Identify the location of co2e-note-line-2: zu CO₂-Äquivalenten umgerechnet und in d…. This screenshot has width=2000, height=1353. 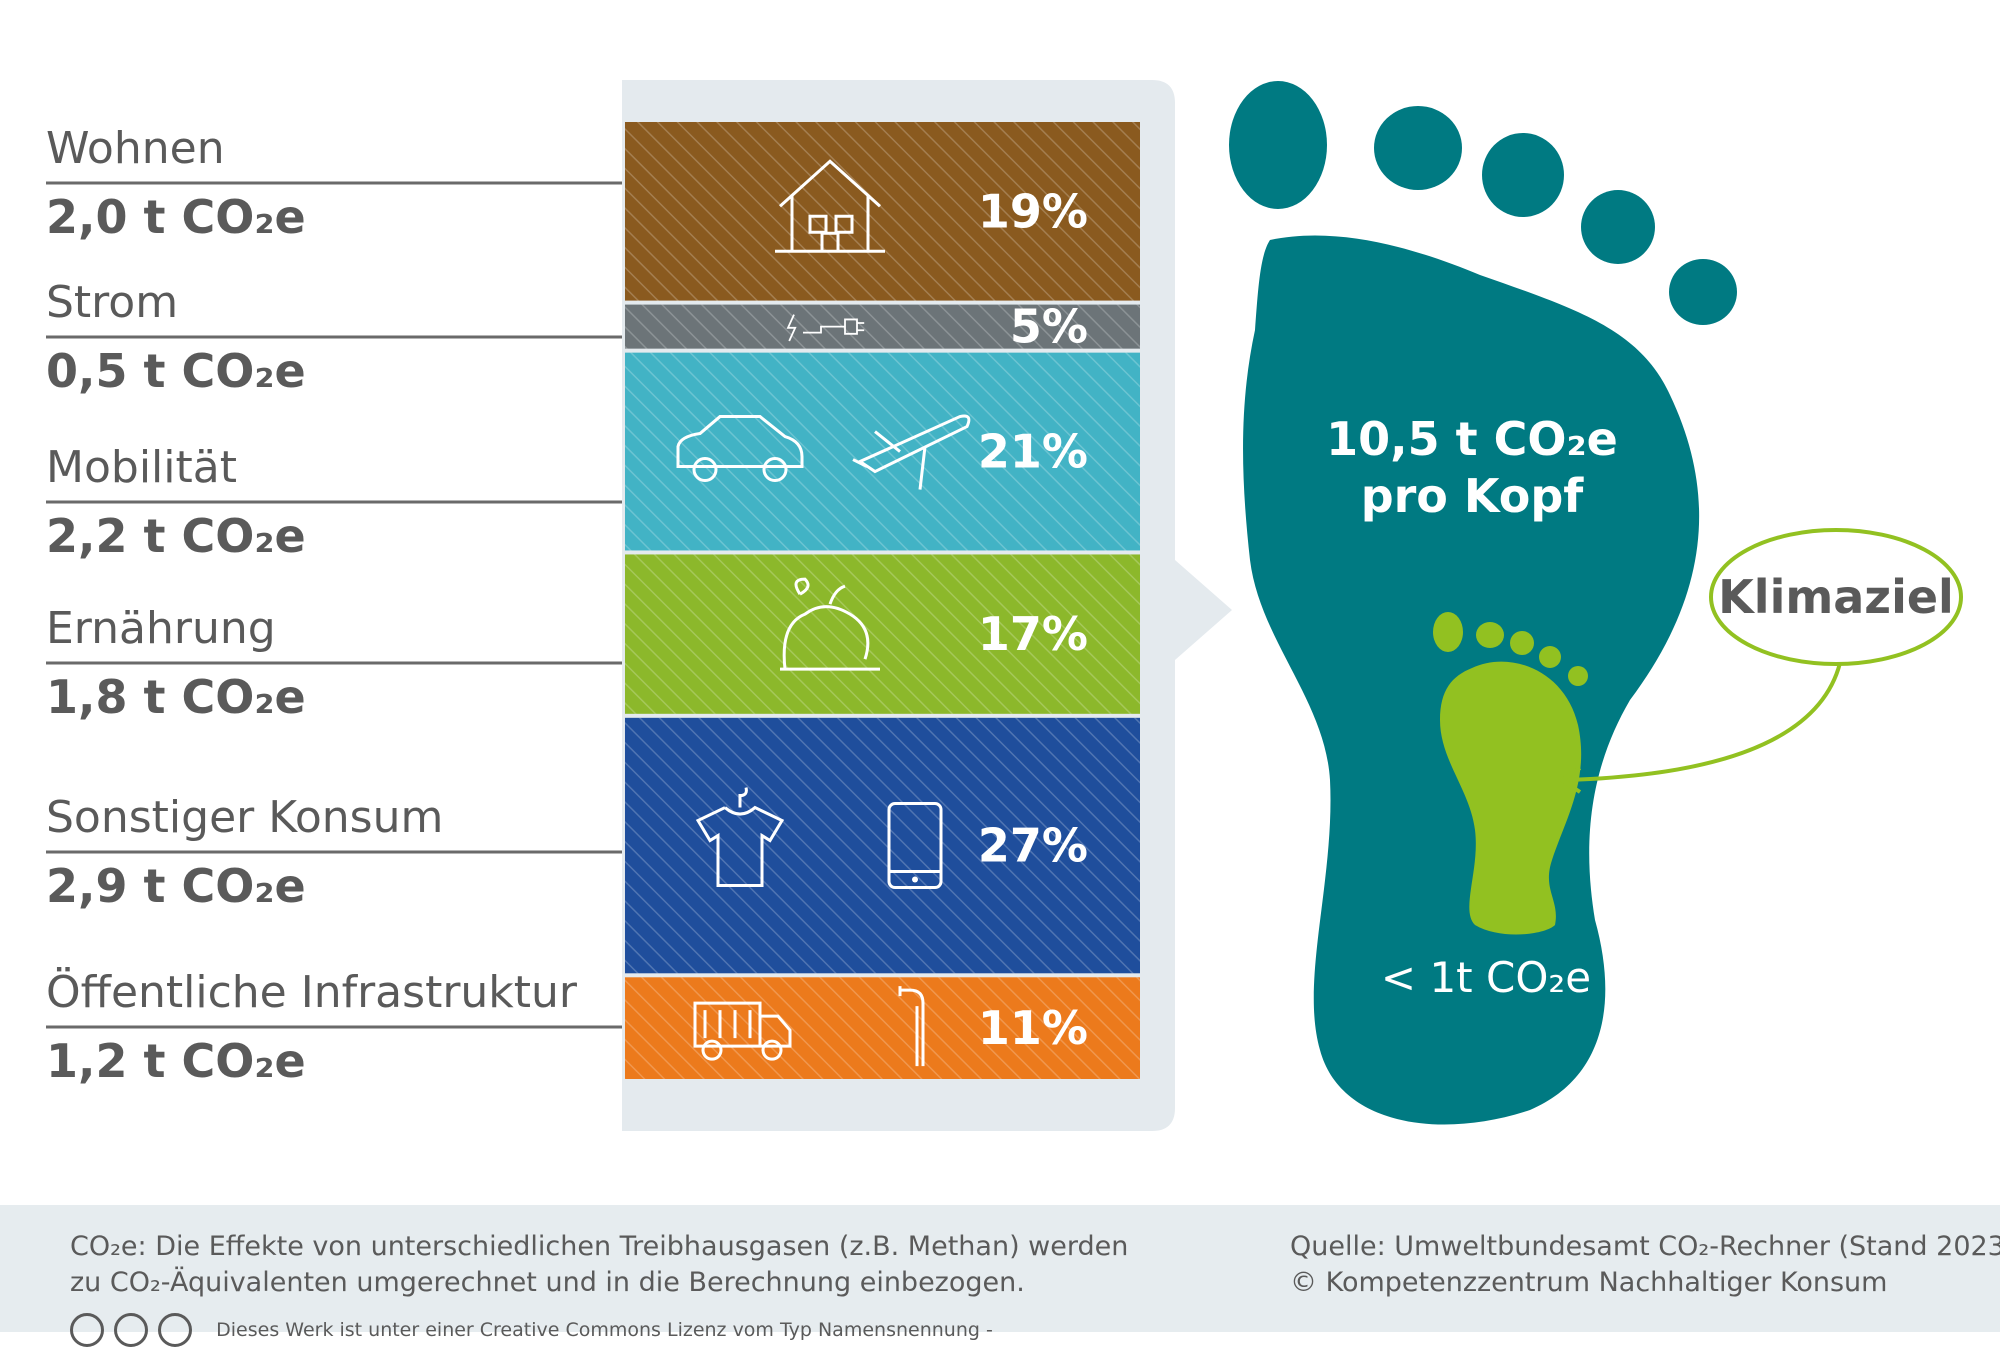
(547, 1282).